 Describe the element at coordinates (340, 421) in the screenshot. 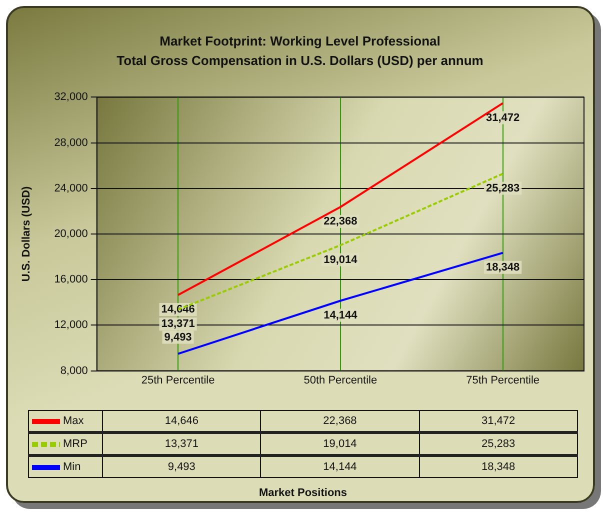

I see `data-label: 22,368` at that location.